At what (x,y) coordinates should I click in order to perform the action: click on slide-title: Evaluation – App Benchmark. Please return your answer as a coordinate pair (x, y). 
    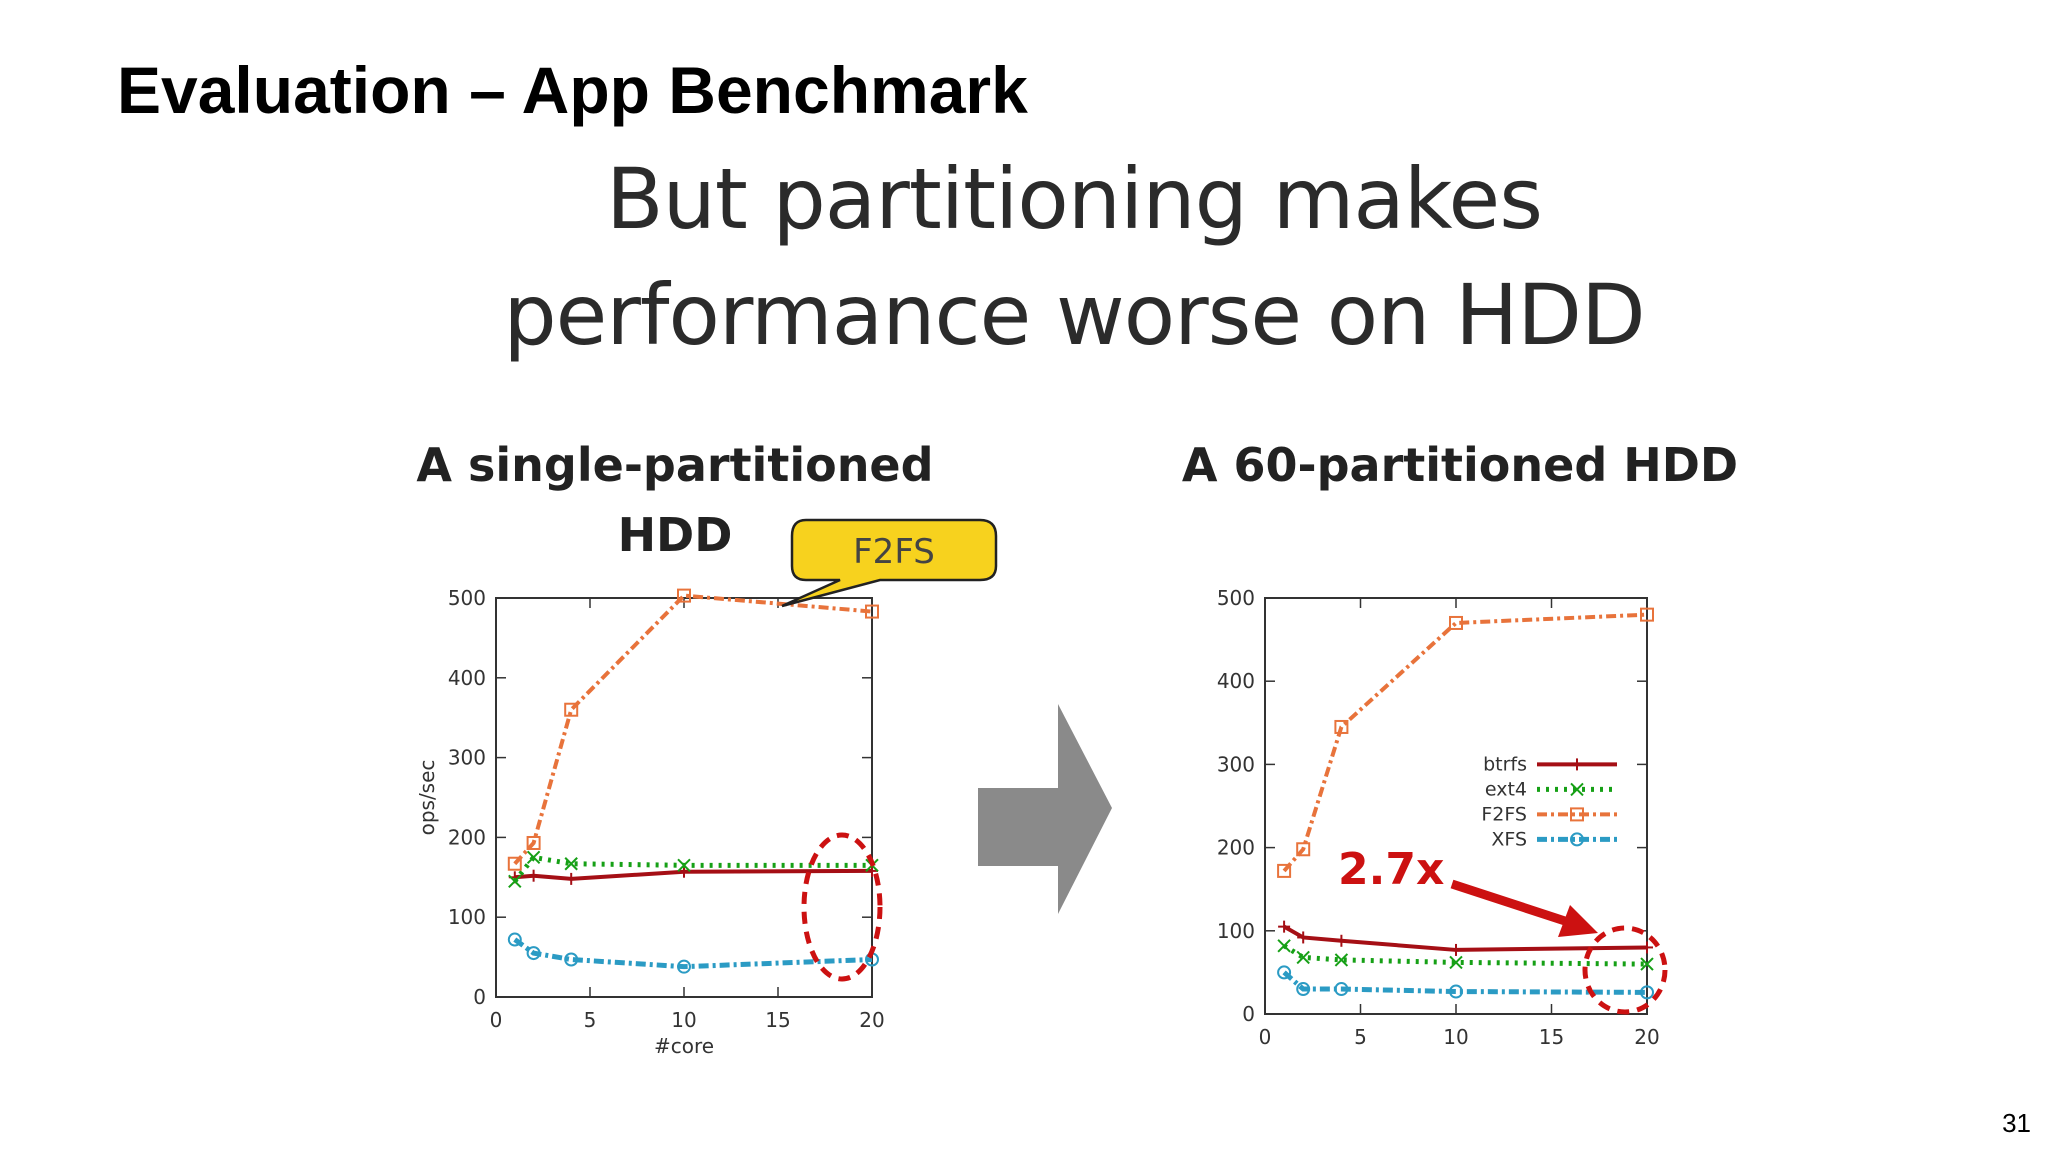
    Looking at the image, I should click on (572, 90).